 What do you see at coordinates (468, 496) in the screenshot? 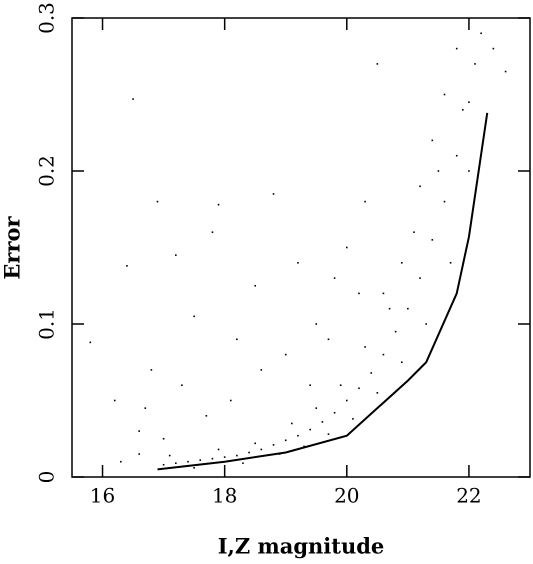
I see `x-tick-label: 22` at bounding box center [468, 496].